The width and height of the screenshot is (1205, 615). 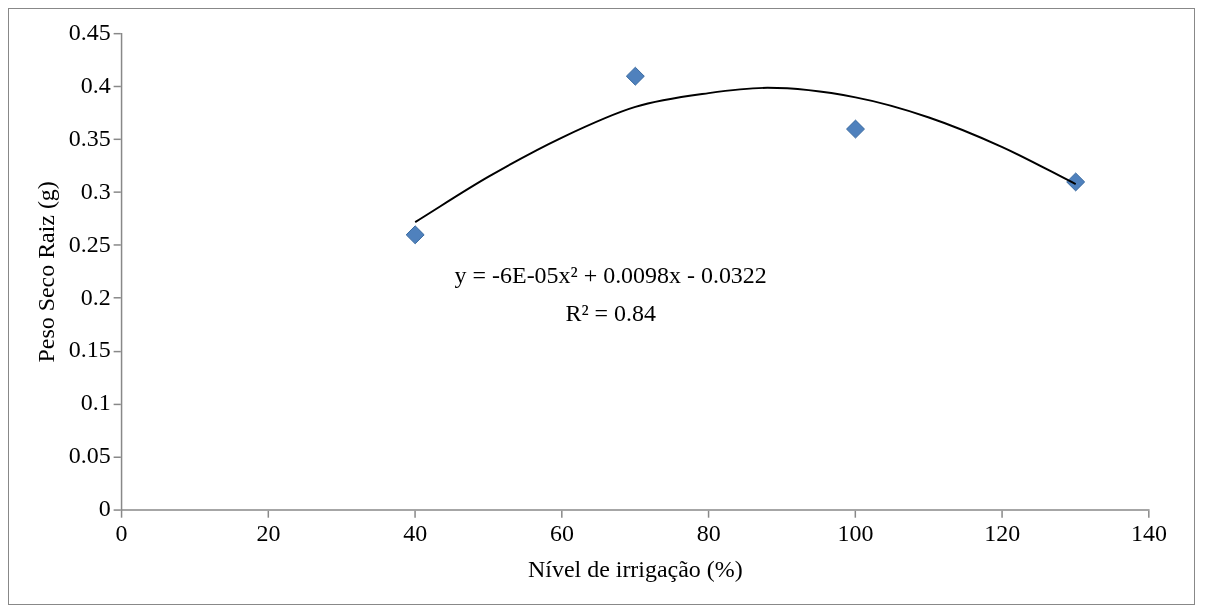 What do you see at coordinates (89, 455) in the screenshot?
I see `y-tick-label: 0.05` at bounding box center [89, 455].